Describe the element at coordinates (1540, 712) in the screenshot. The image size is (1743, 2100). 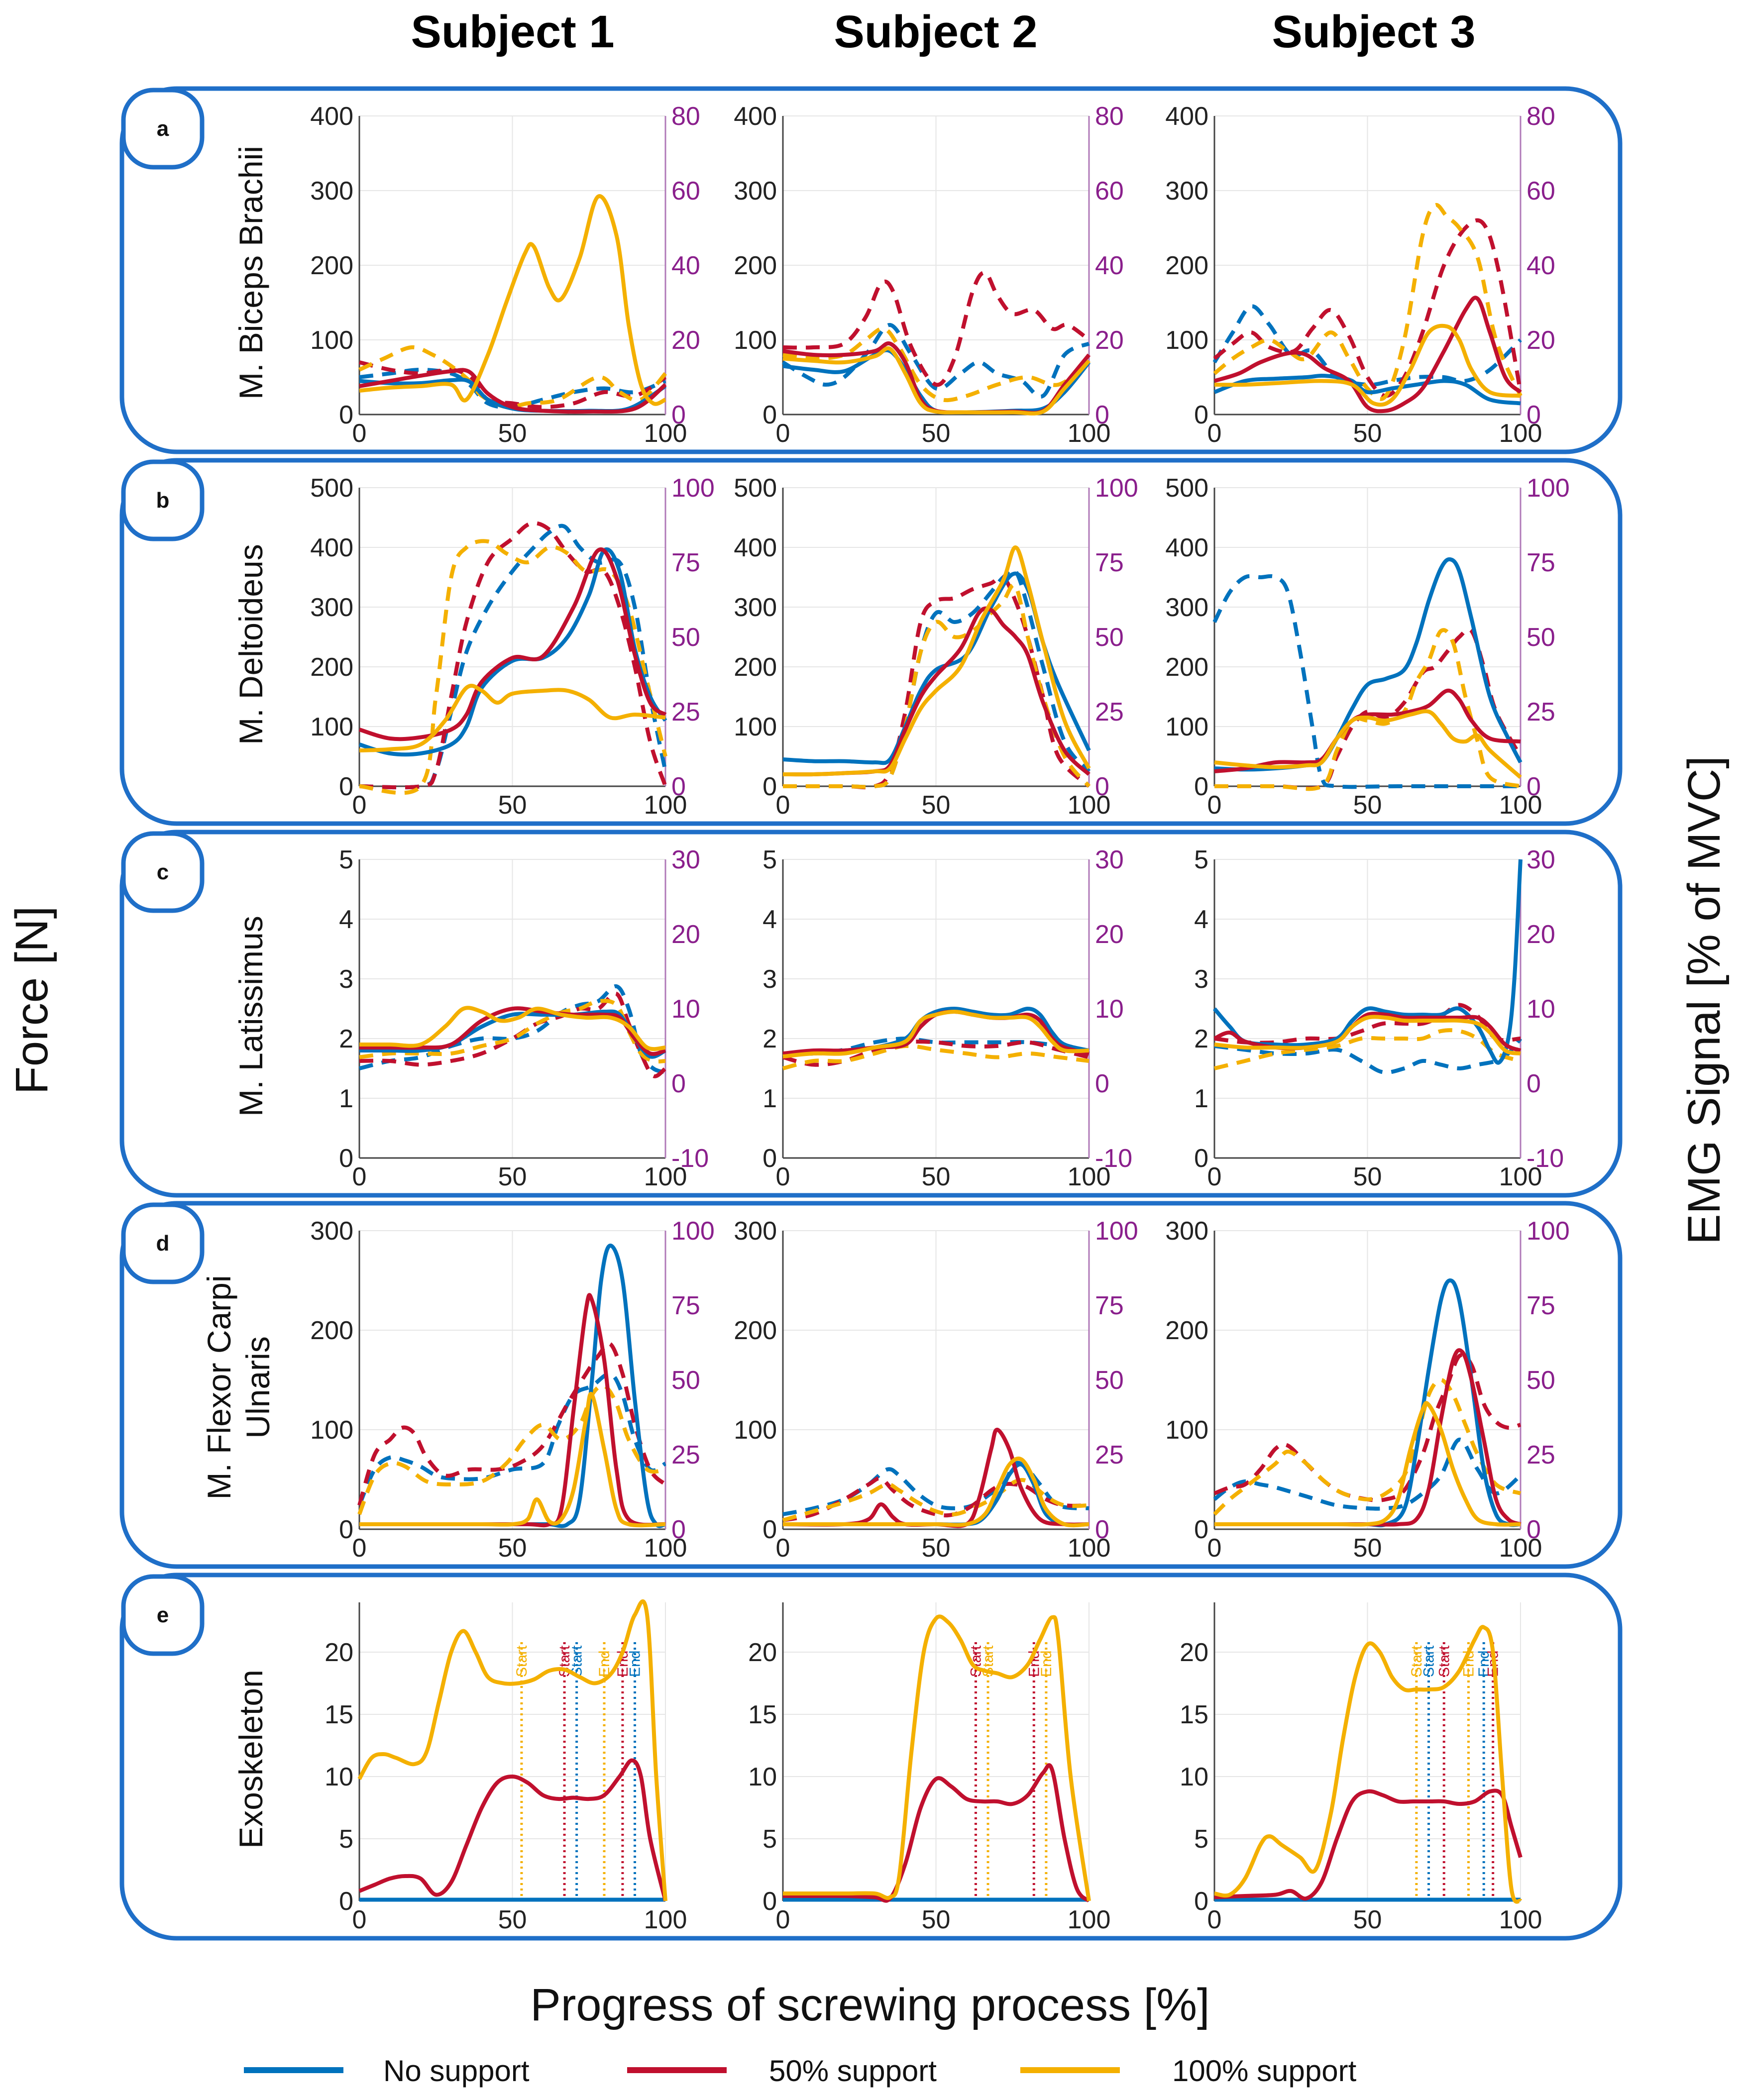
I see `y-right-tick-label: 25` at that location.